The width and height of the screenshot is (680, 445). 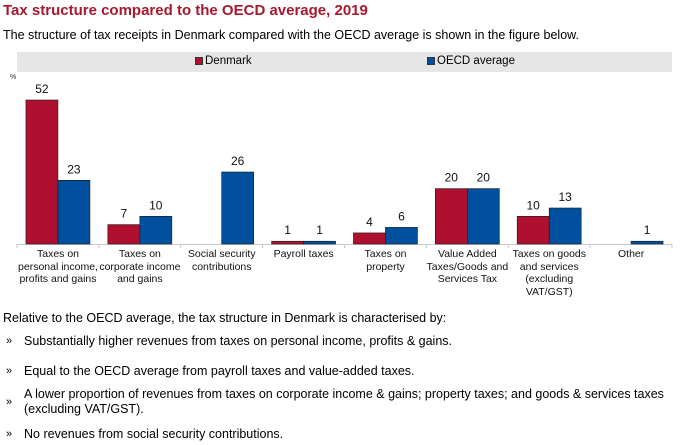 What do you see at coordinates (401, 216) in the screenshot?
I see `data-label: 6` at bounding box center [401, 216].